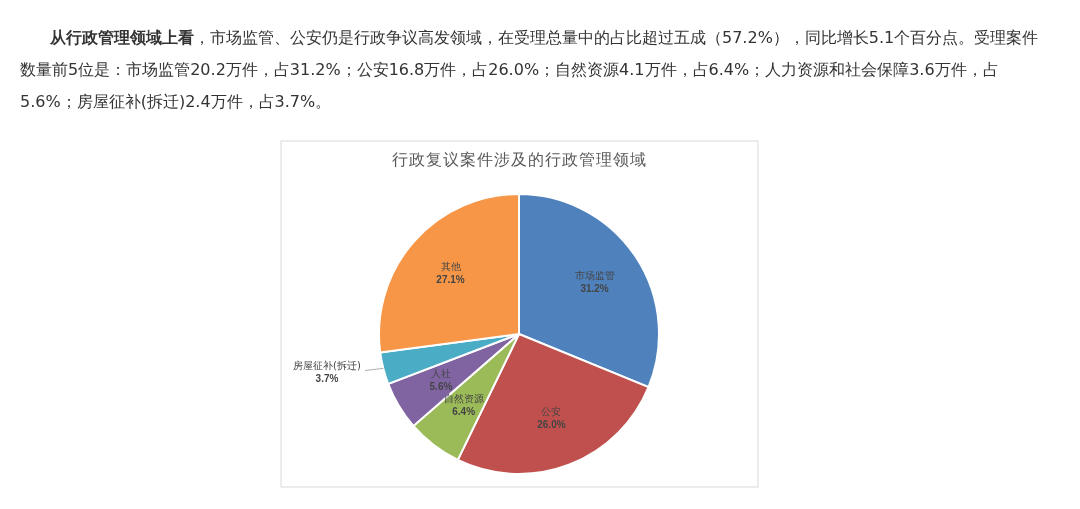  What do you see at coordinates (464, 412) in the screenshot?
I see `data-label: 6.4%` at bounding box center [464, 412].